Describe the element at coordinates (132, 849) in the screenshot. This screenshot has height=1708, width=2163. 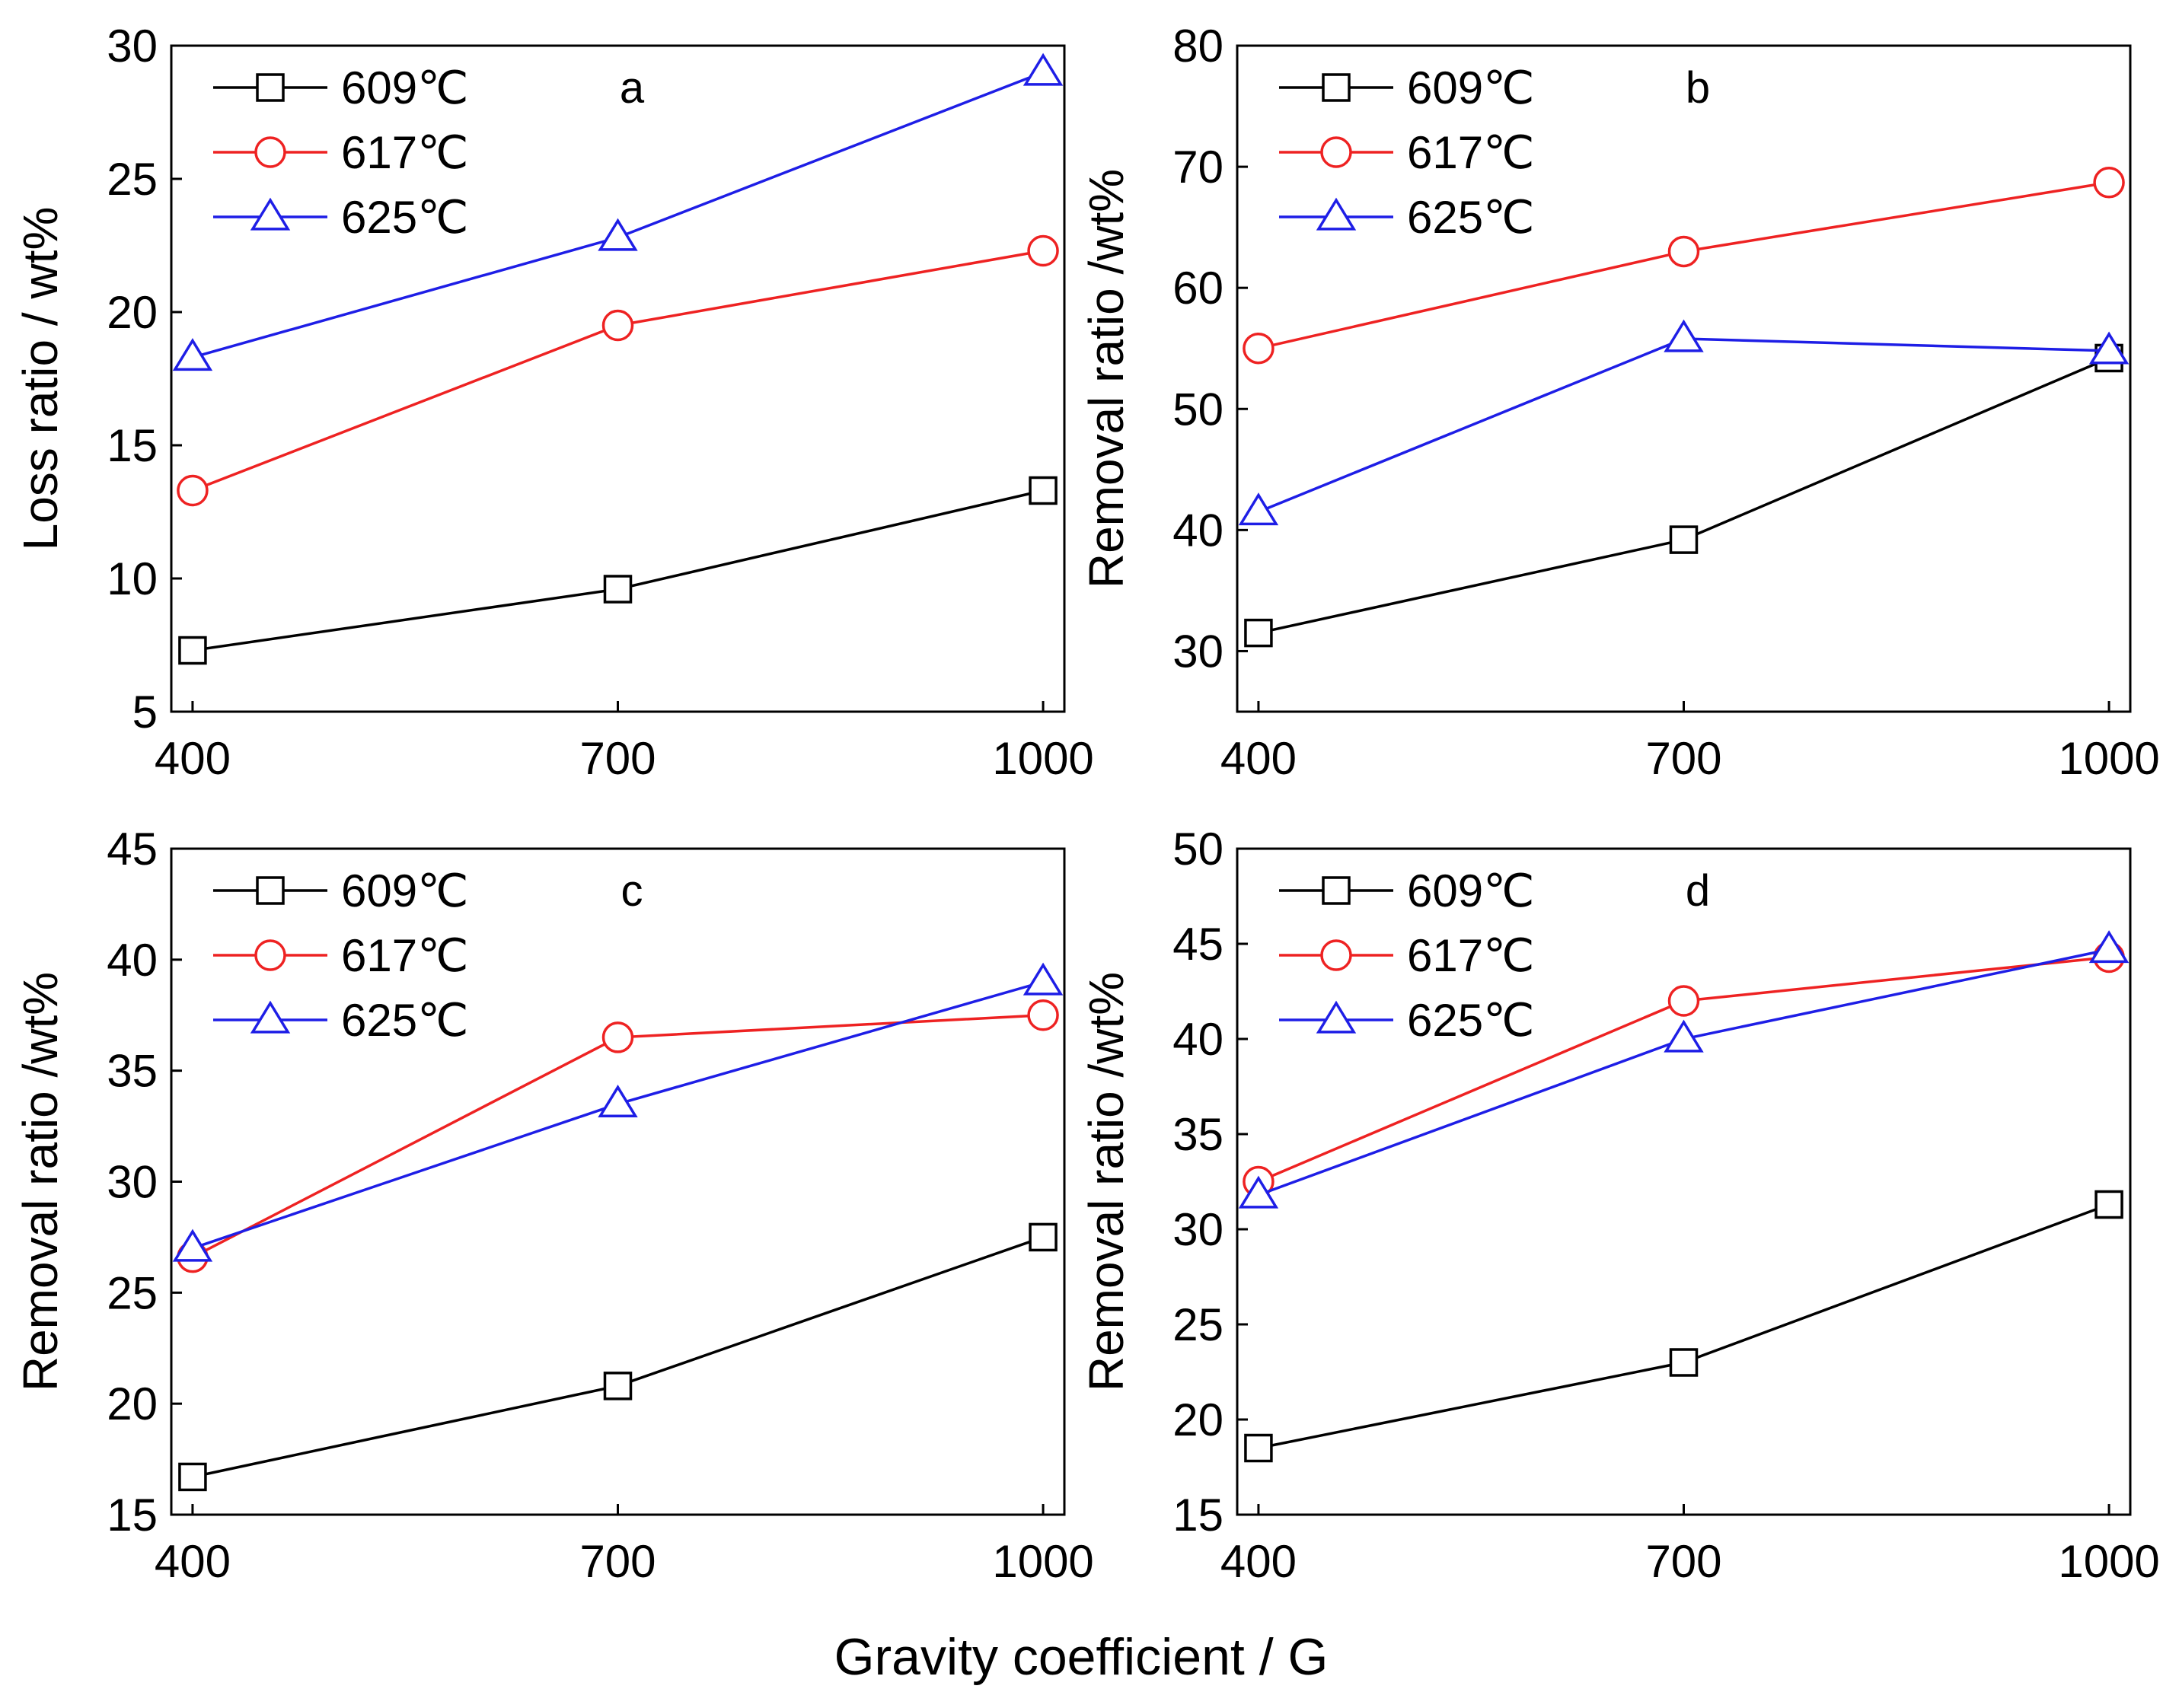
I see `y-tick-label: 45` at that location.